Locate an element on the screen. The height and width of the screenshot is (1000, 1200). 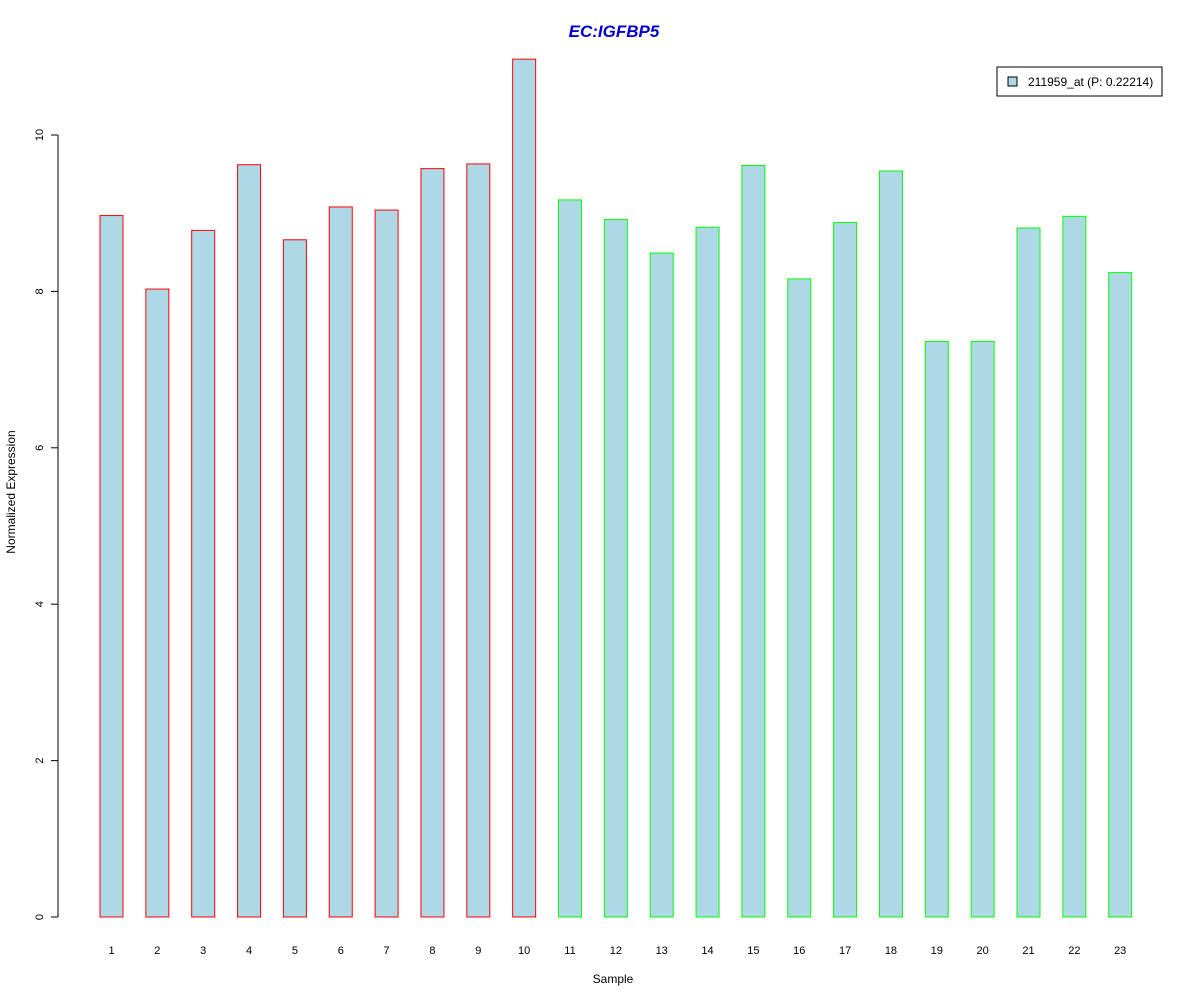
x-tick-label: 16 is located at coordinates (799, 951).